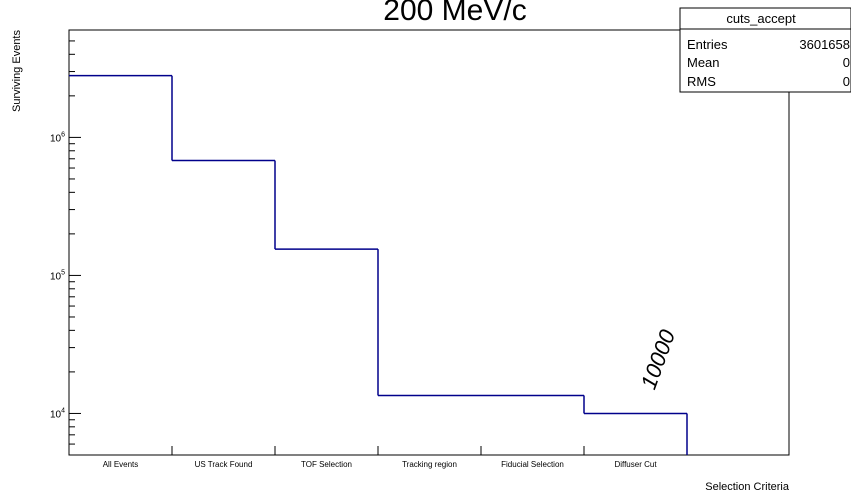  What do you see at coordinates (824, 44) in the screenshot?
I see `stats-entries-value: 3601658` at bounding box center [824, 44].